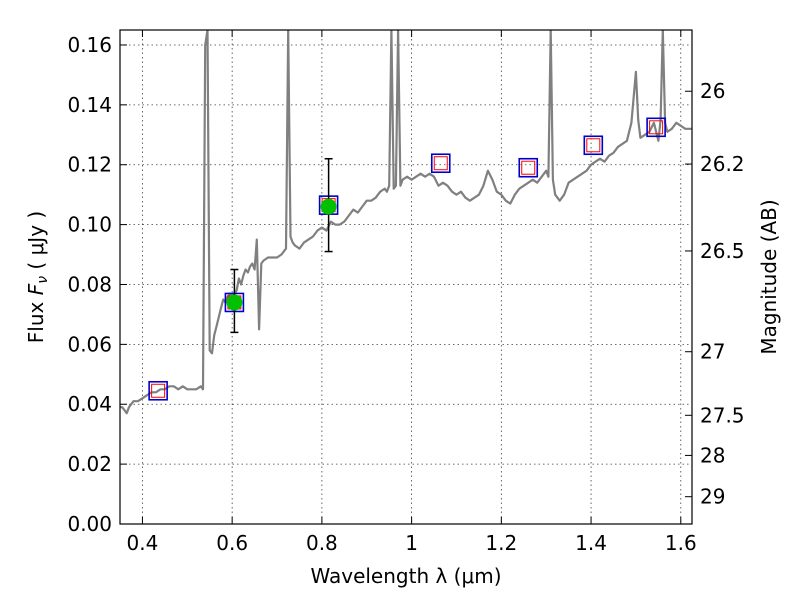 The height and width of the screenshot is (600, 800). I want to click on y-tick-label: 0.12, so click(89, 165).